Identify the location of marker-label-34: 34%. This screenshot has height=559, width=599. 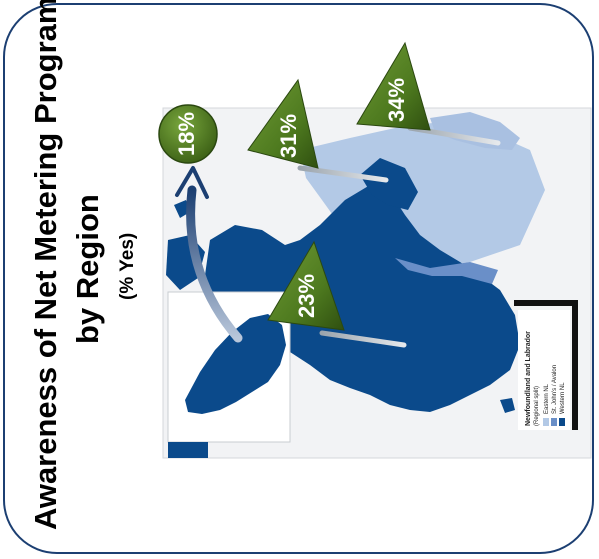
(396, 100).